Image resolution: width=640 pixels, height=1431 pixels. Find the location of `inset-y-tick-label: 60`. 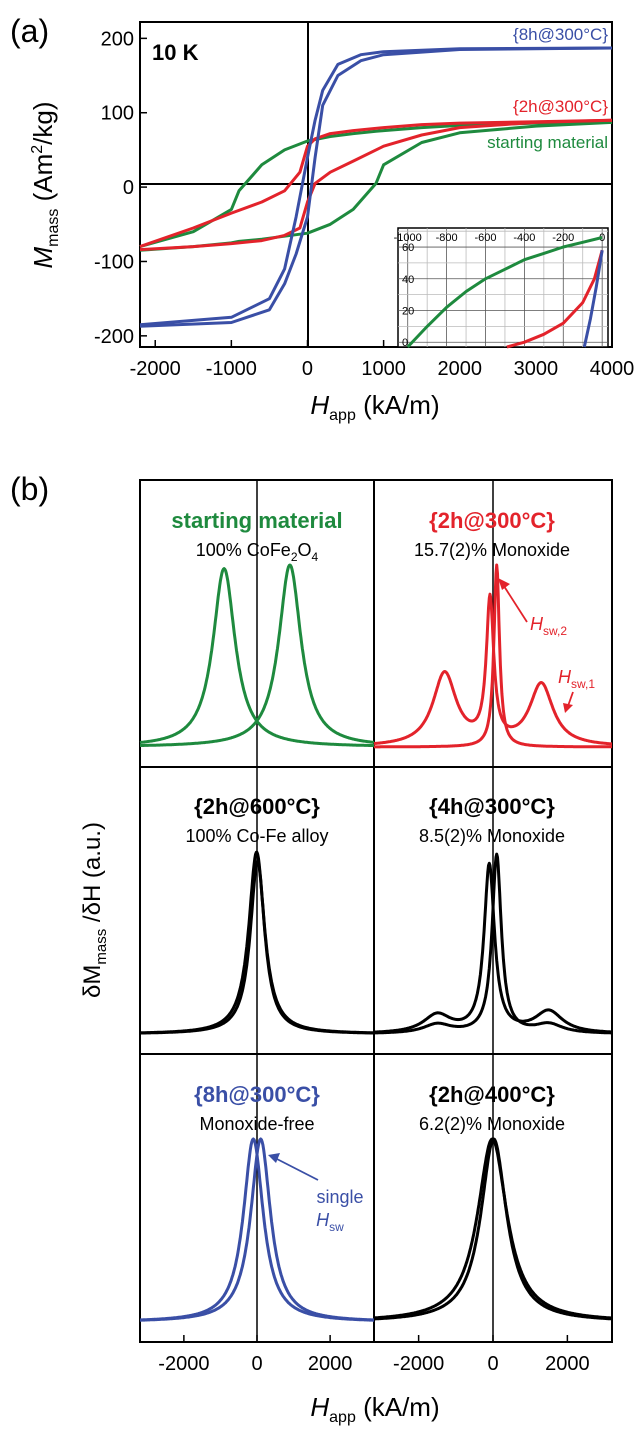

inset-y-tick-label: 60 is located at coordinates (408, 248).